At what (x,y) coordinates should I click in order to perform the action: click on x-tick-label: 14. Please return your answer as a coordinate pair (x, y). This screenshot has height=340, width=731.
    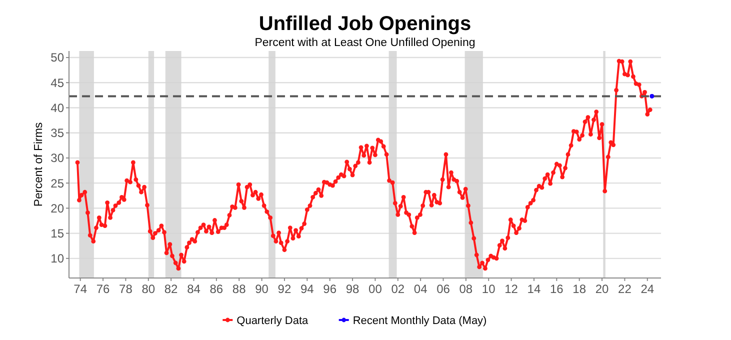
    Looking at the image, I should click on (534, 289).